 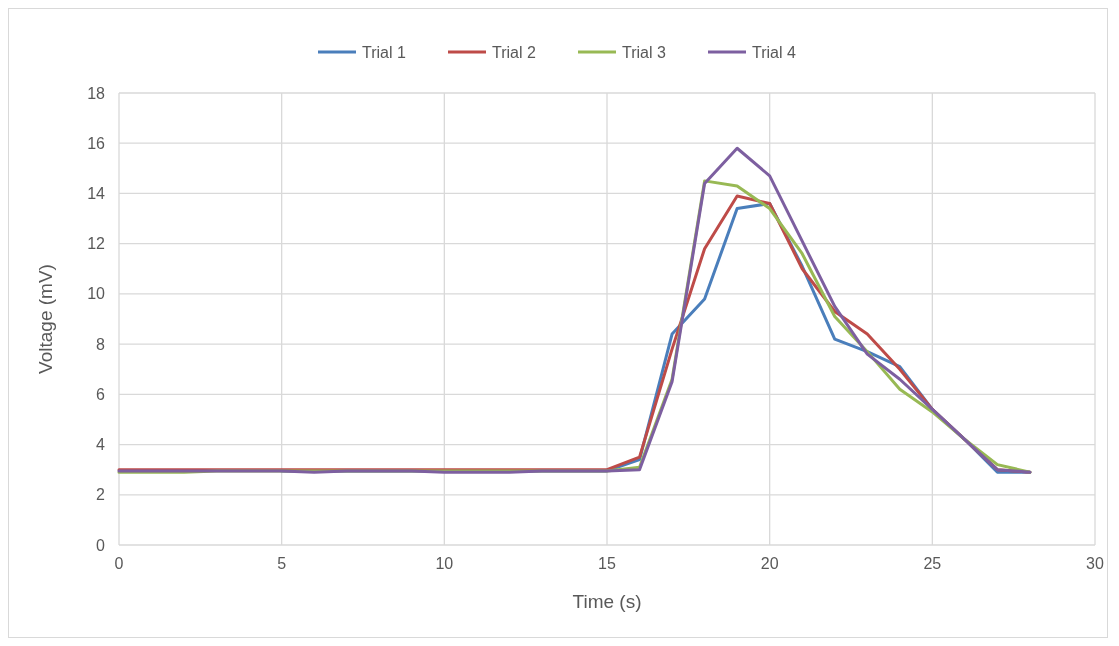 I want to click on y-tick-label: 10, so click(x=96, y=294).